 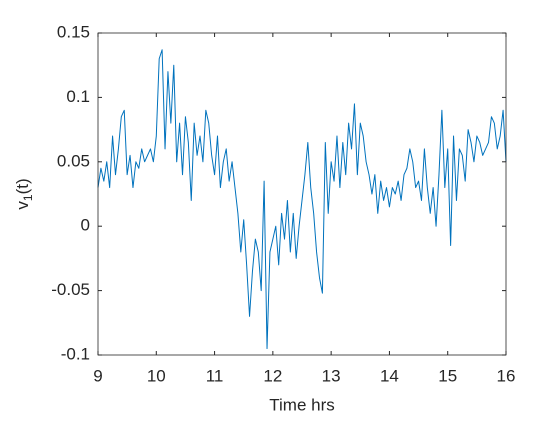 I want to click on x-tick-label: 10, so click(x=156, y=375).